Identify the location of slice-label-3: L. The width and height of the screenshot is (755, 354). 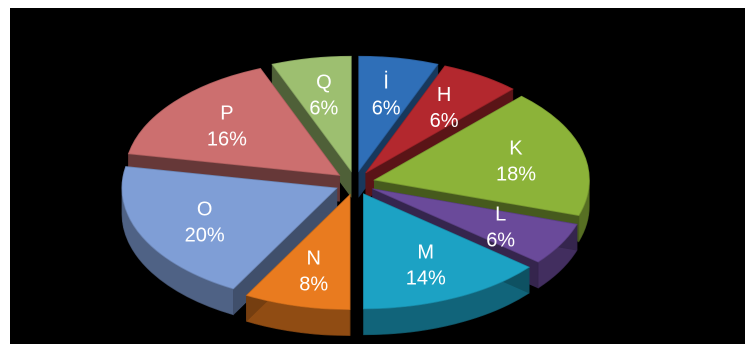
(500, 214).